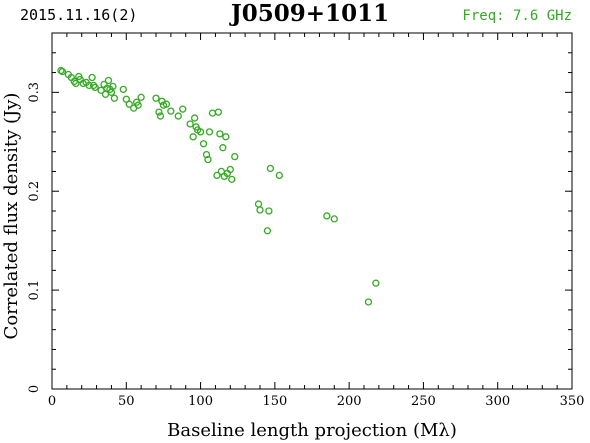 The height and width of the screenshot is (443, 590). I want to click on x-tick-label: 0, so click(52, 401).